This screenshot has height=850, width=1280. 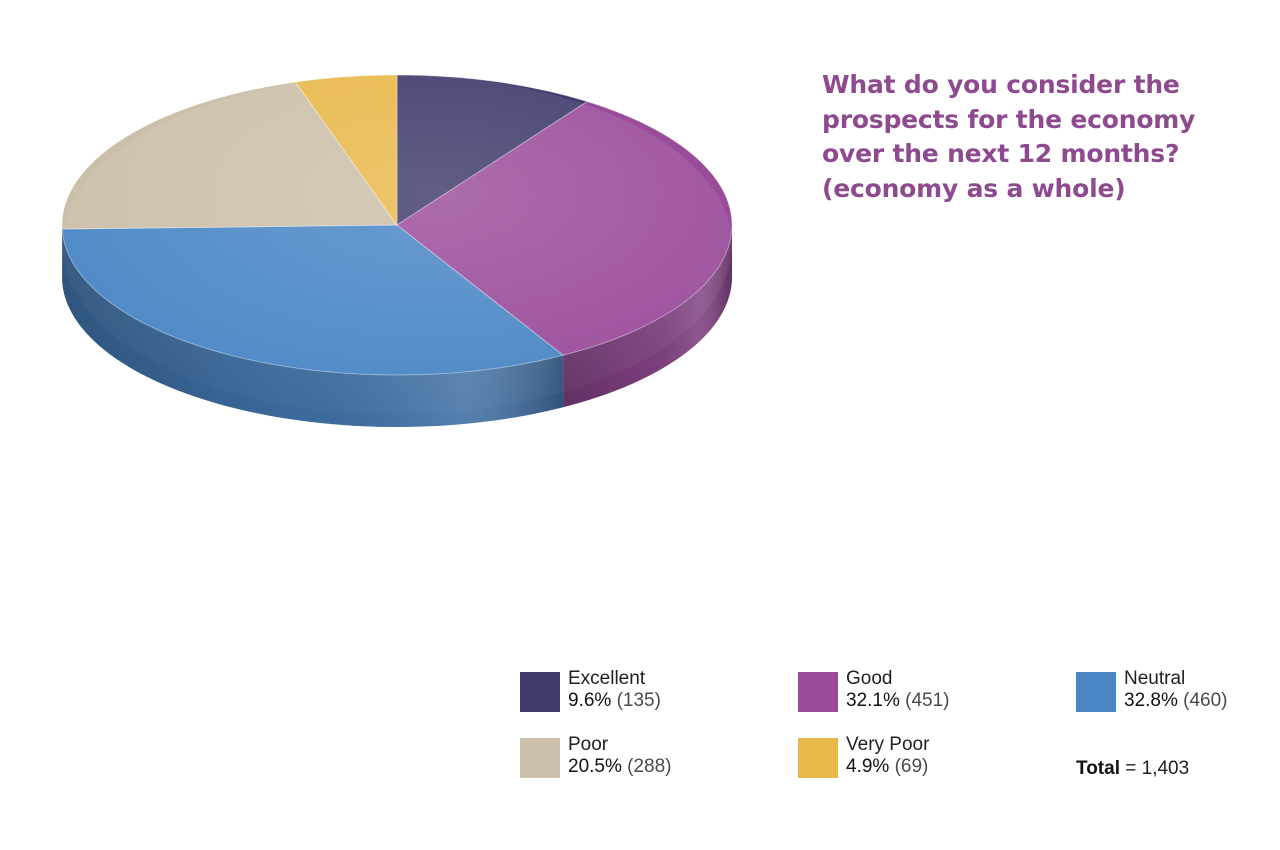 What do you see at coordinates (1151, 700) in the screenshot?
I see `legend-percent: 32.8%` at bounding box center [1151, 700].